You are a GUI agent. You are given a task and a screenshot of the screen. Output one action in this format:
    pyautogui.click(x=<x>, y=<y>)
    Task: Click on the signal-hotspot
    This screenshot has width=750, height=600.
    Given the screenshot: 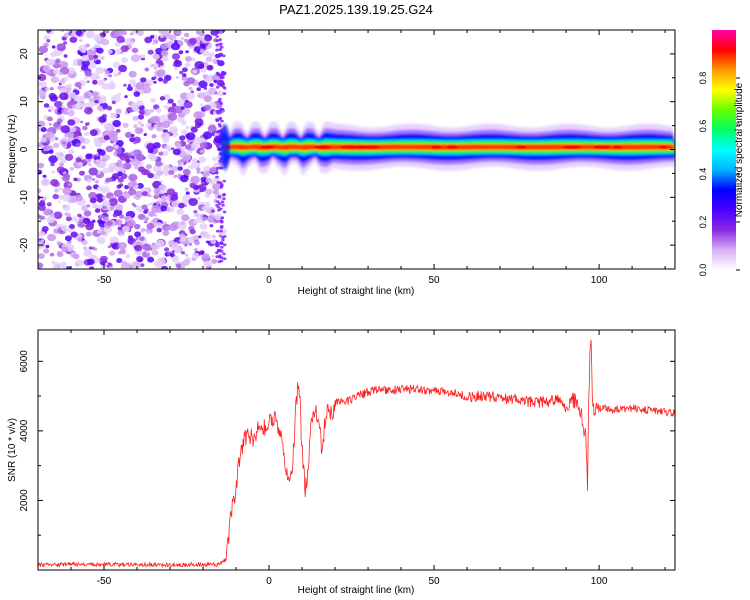 What is the action you would take?
    pyautogui.click(x=617, y=147)
    